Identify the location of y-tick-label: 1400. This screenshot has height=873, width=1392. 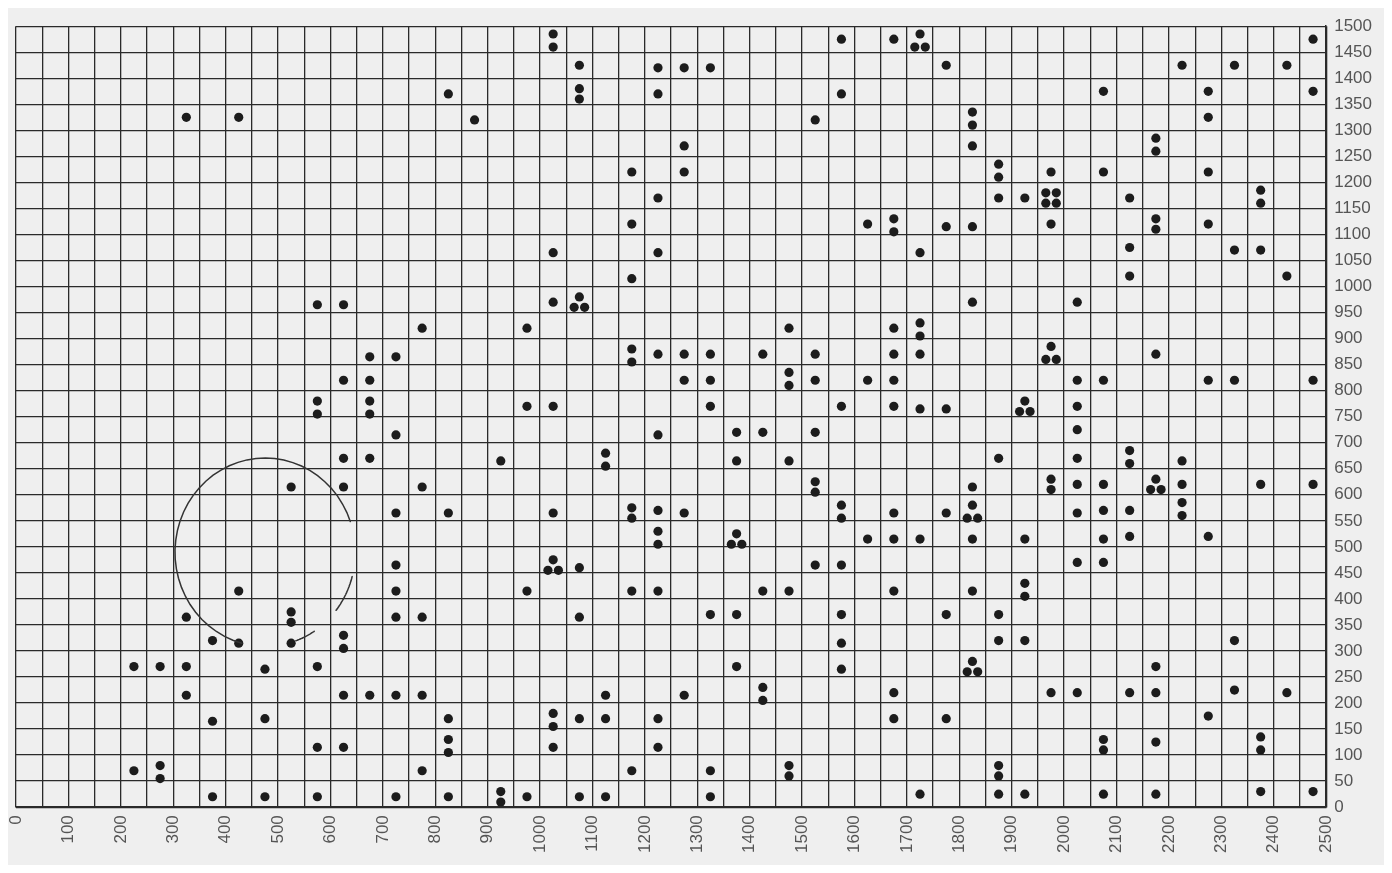
(1353, 77).